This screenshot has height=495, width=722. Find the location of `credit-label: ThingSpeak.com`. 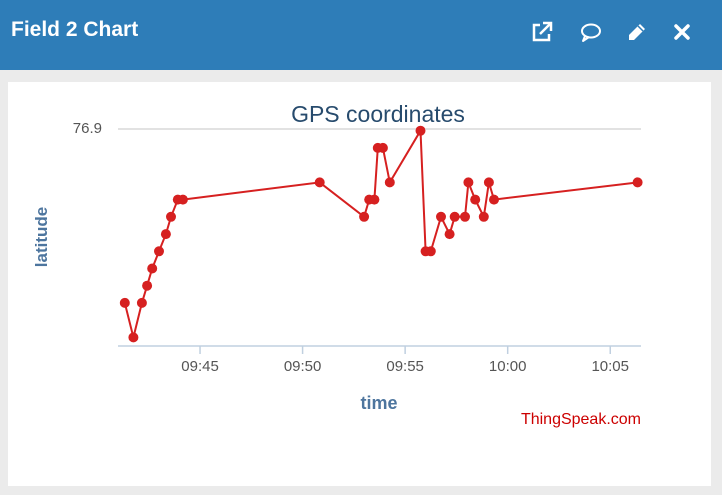

credit-label: ThingSpeak.com is located at coordinates (581, 419).